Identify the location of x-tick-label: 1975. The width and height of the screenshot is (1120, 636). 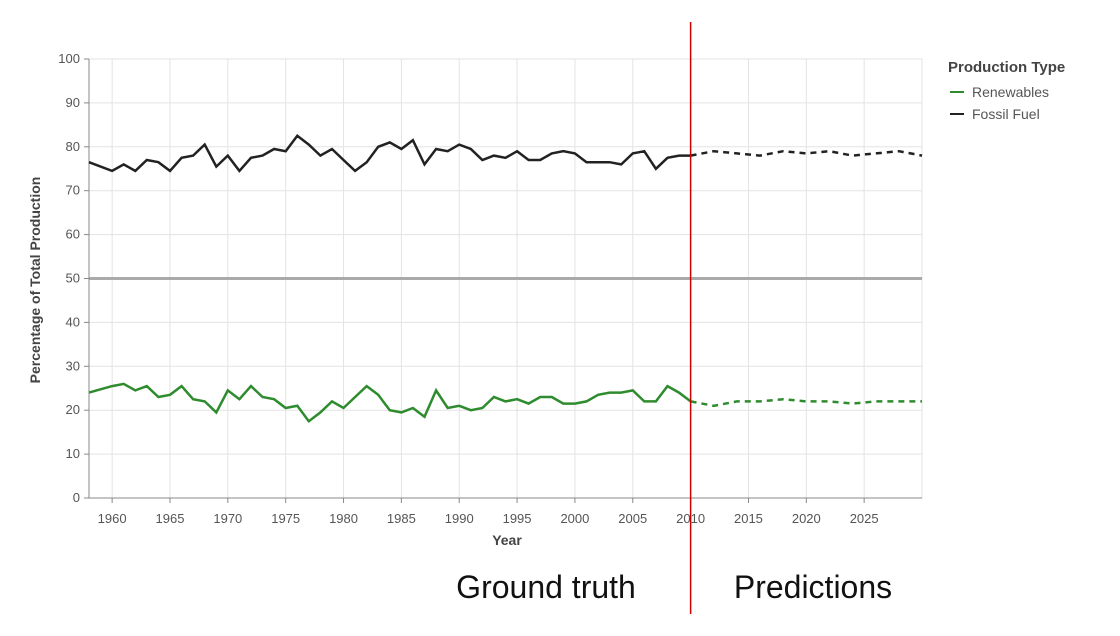
(285, 518).